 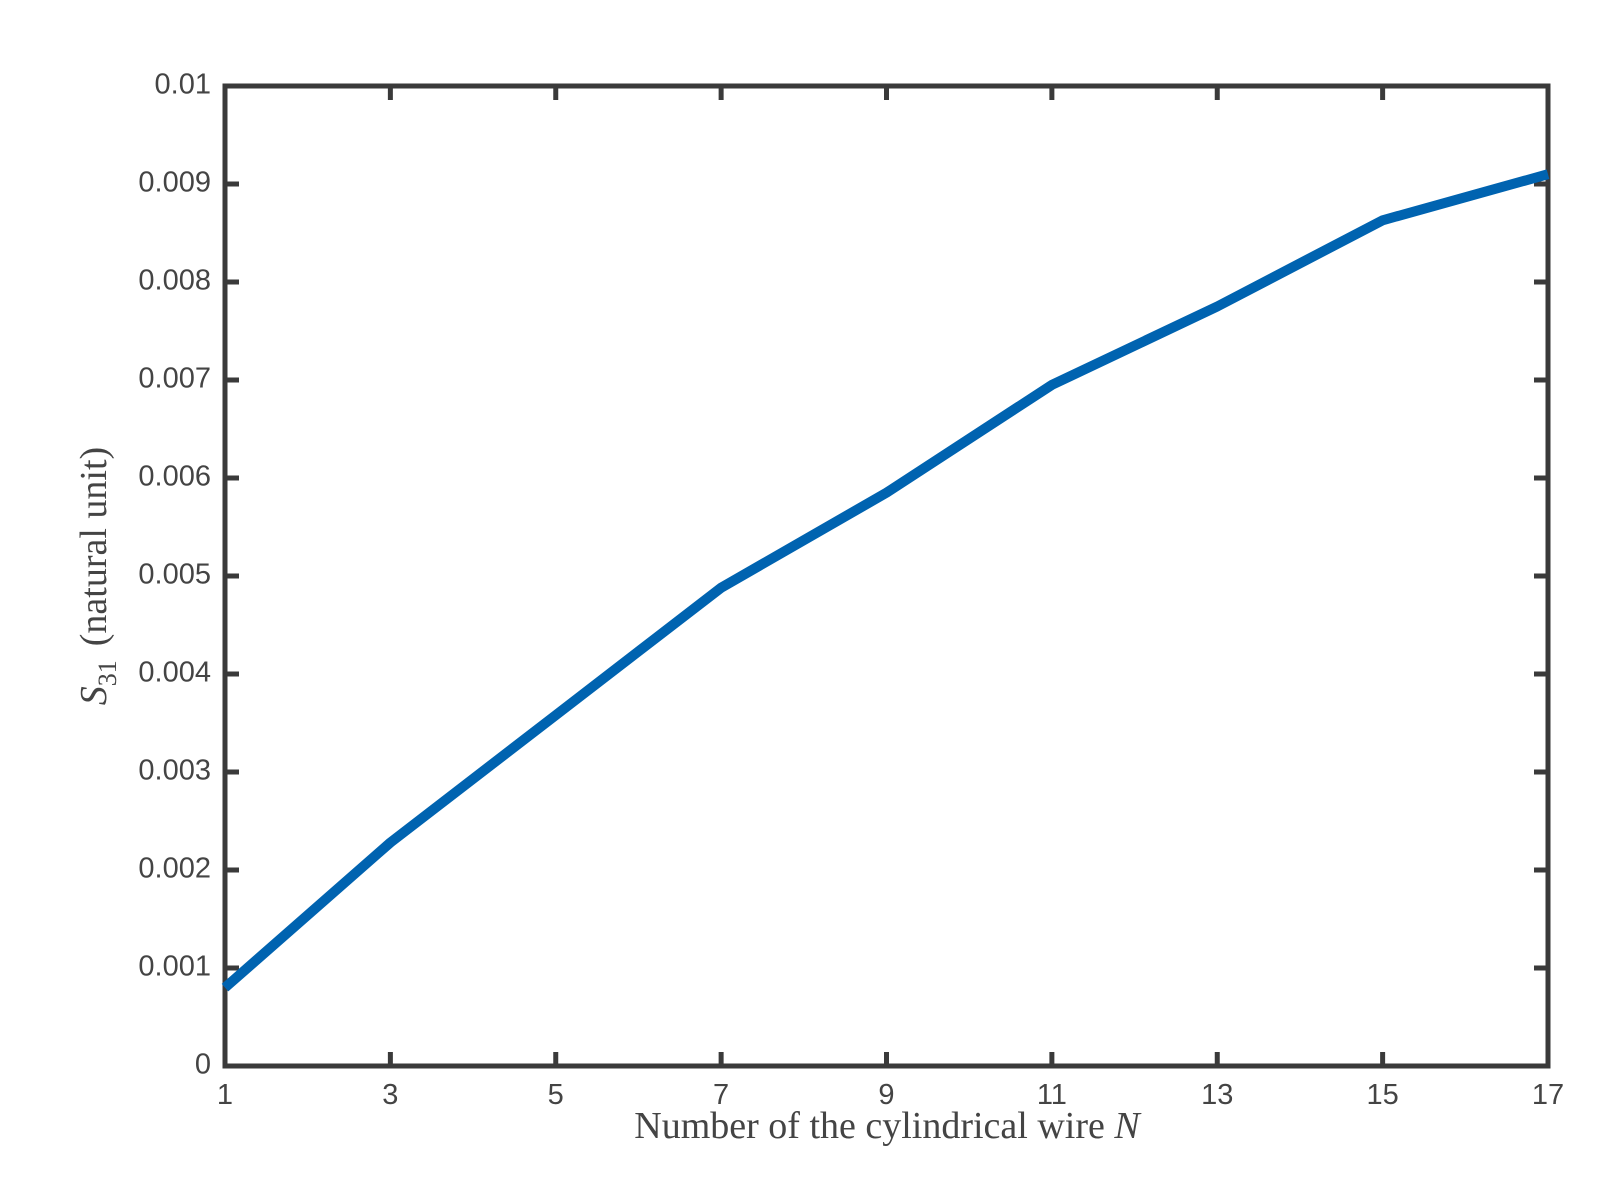 What do you see at coordinates (1217, 1095) in the screenshot?
I see `x-tick-label: 13` at bounding box center [1217, 1095].